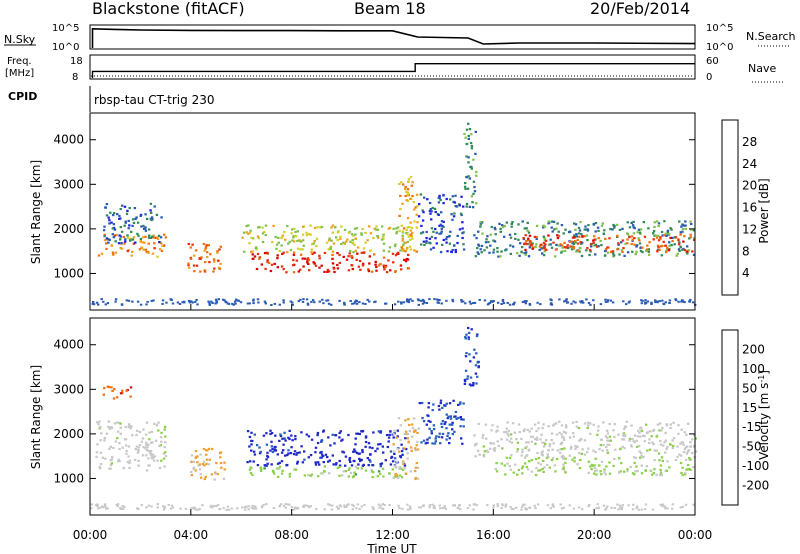 The width and height of the screenshot is (800, 554). What do you see at coordinates (594, 535) in the screenshot?
I see `x-tick-label: 20:00` at bounding box center [594, 535].